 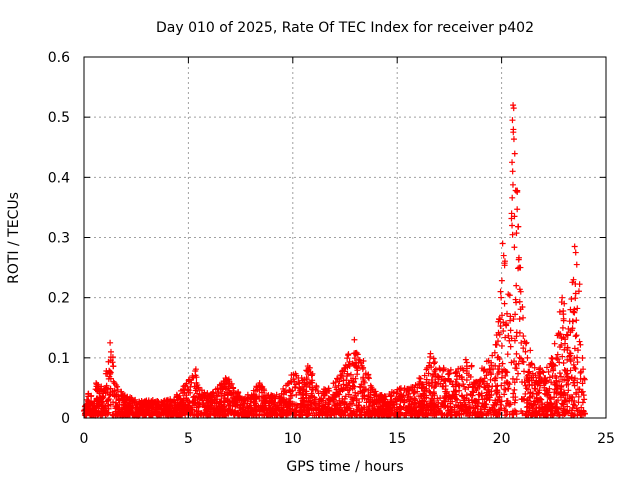 What do you see at coordinates (59, 178) in the screenshot?
I see `y-tick-label: 0.4` at bounding box center [59, 178].